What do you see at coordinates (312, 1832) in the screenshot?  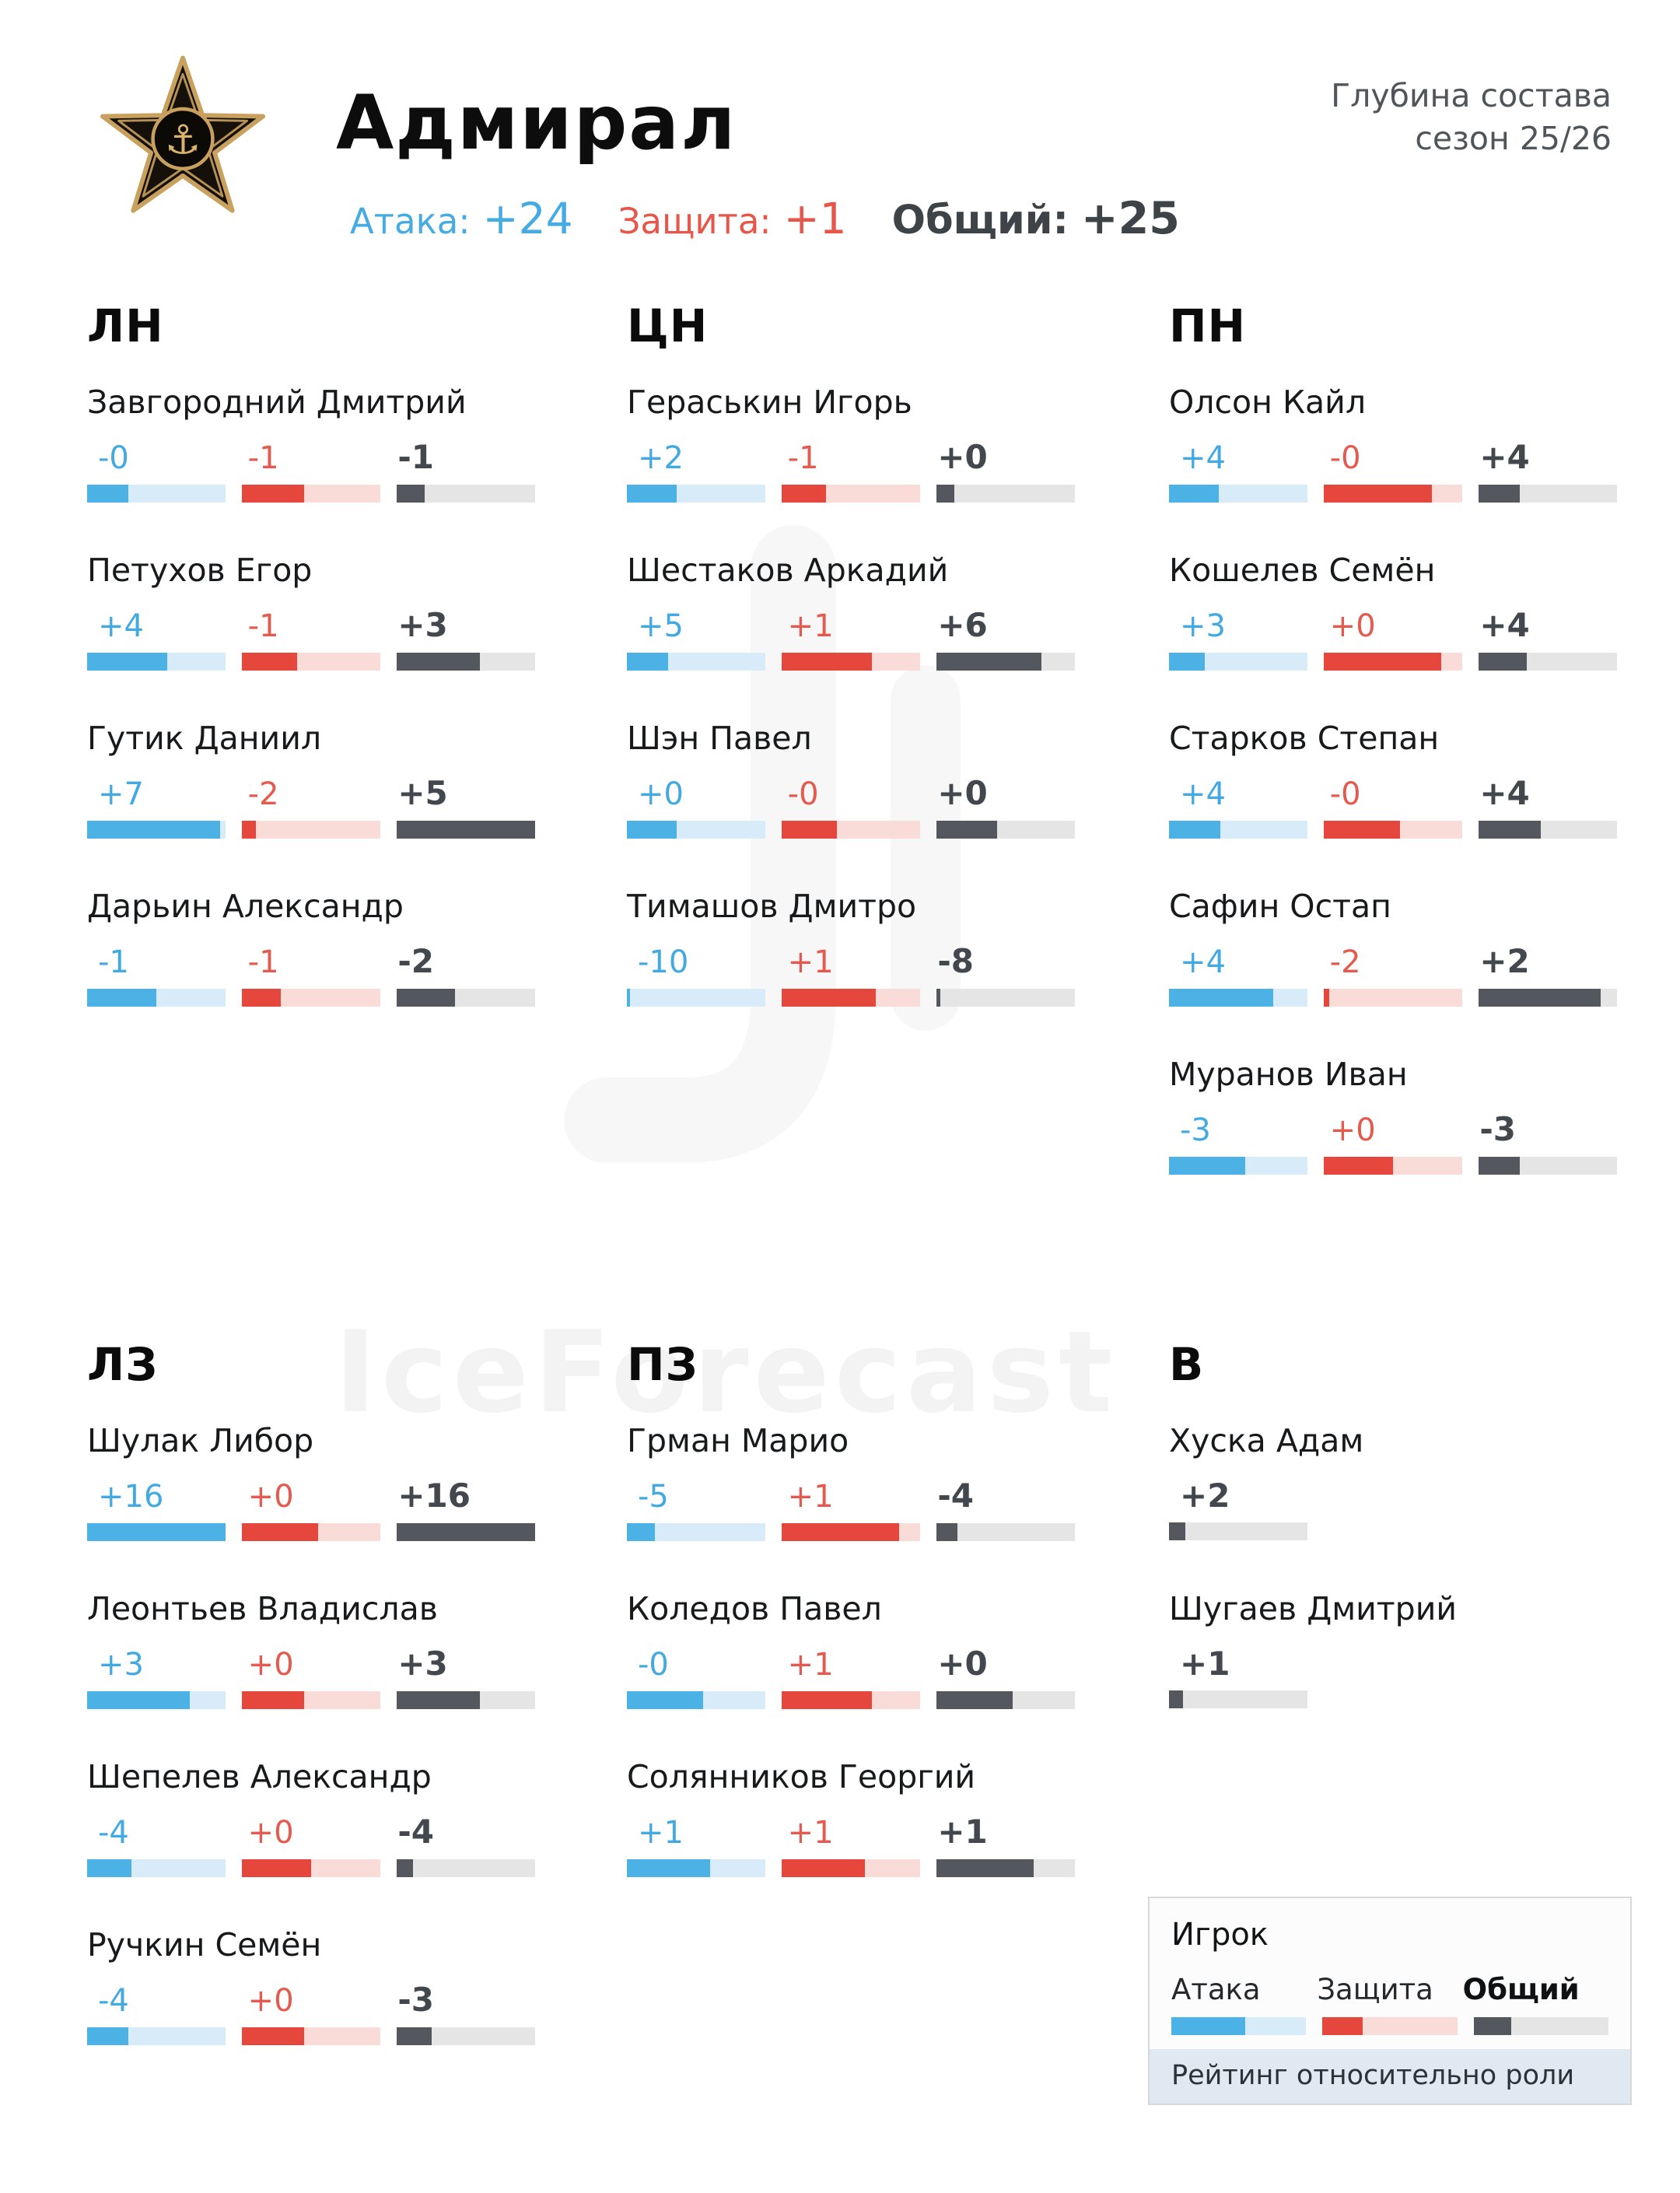 I see `player-ratings: -4 +0 -4` at bounding box center [312, 1832].